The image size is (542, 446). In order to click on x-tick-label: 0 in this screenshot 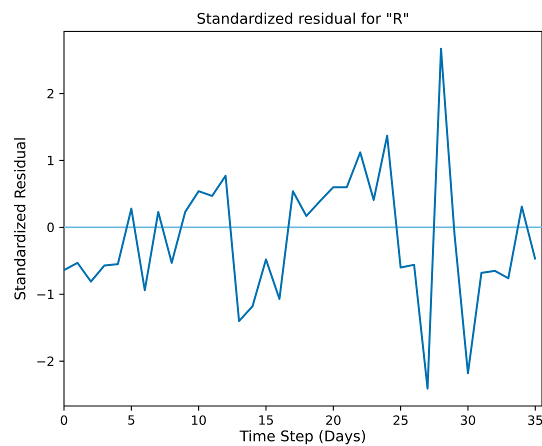, I will do `click(64, 420)`.